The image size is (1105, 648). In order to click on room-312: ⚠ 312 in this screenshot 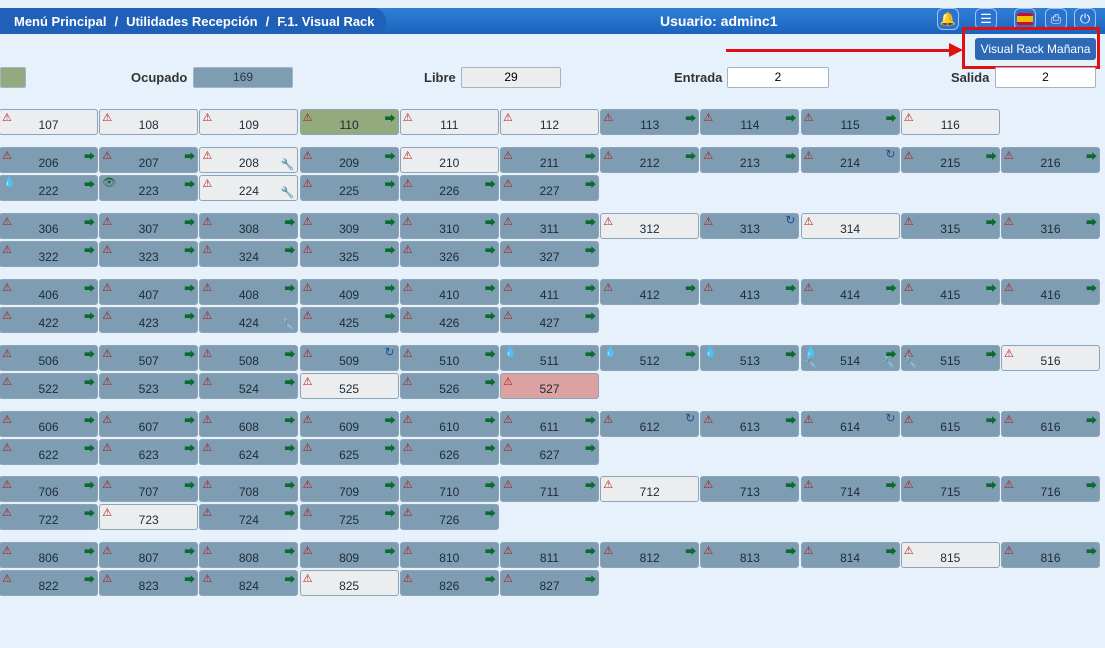, I will do `click(650, 226)`.